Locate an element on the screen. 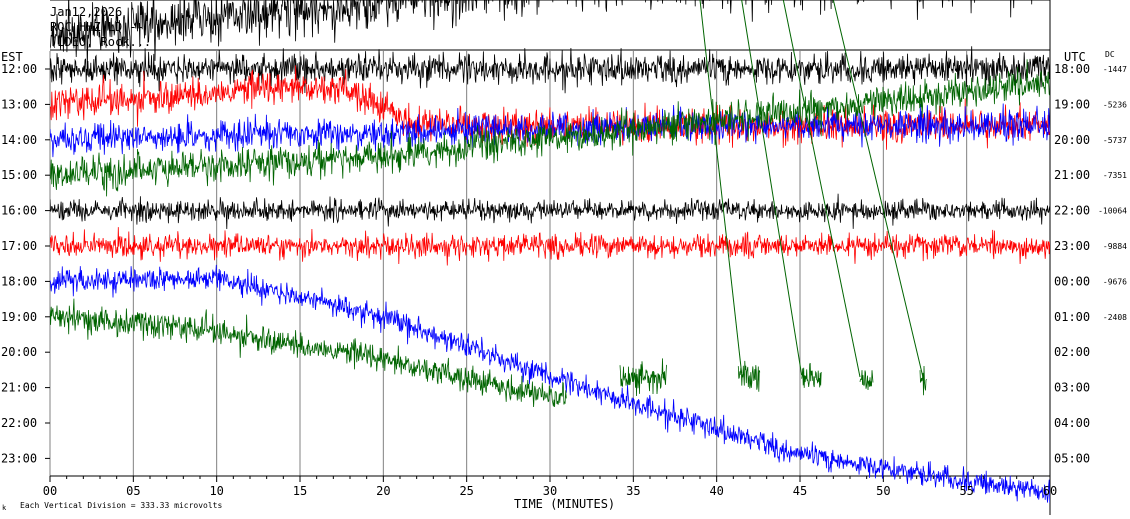  utc-hour-label: 04:00 is located at coordinates (1072, 423).